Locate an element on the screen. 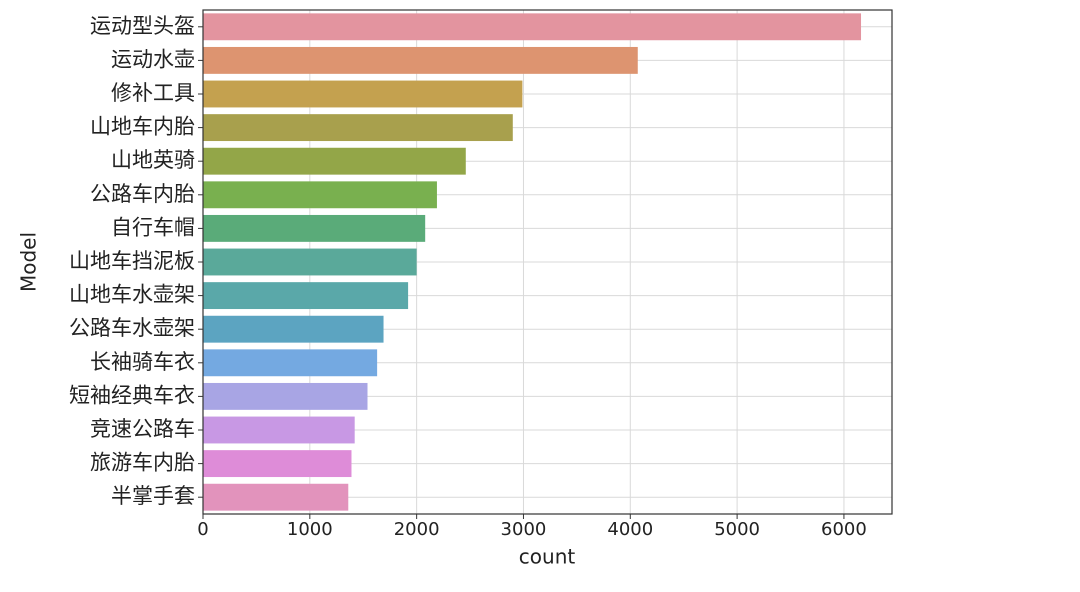  x-axis-label: count is located at coordinates (547, 557).